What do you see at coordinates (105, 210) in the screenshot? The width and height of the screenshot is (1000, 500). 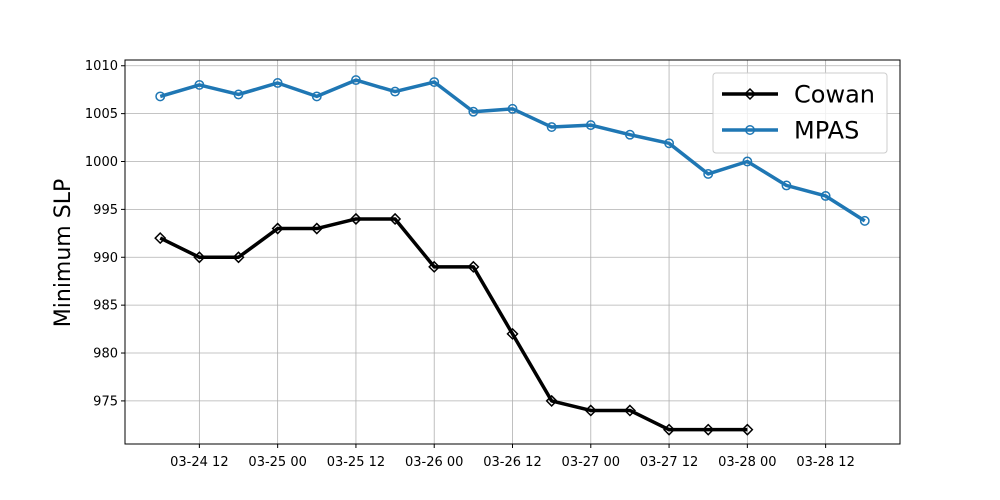 I see `y-tick-label: 995` at bounding box center [105, 210].